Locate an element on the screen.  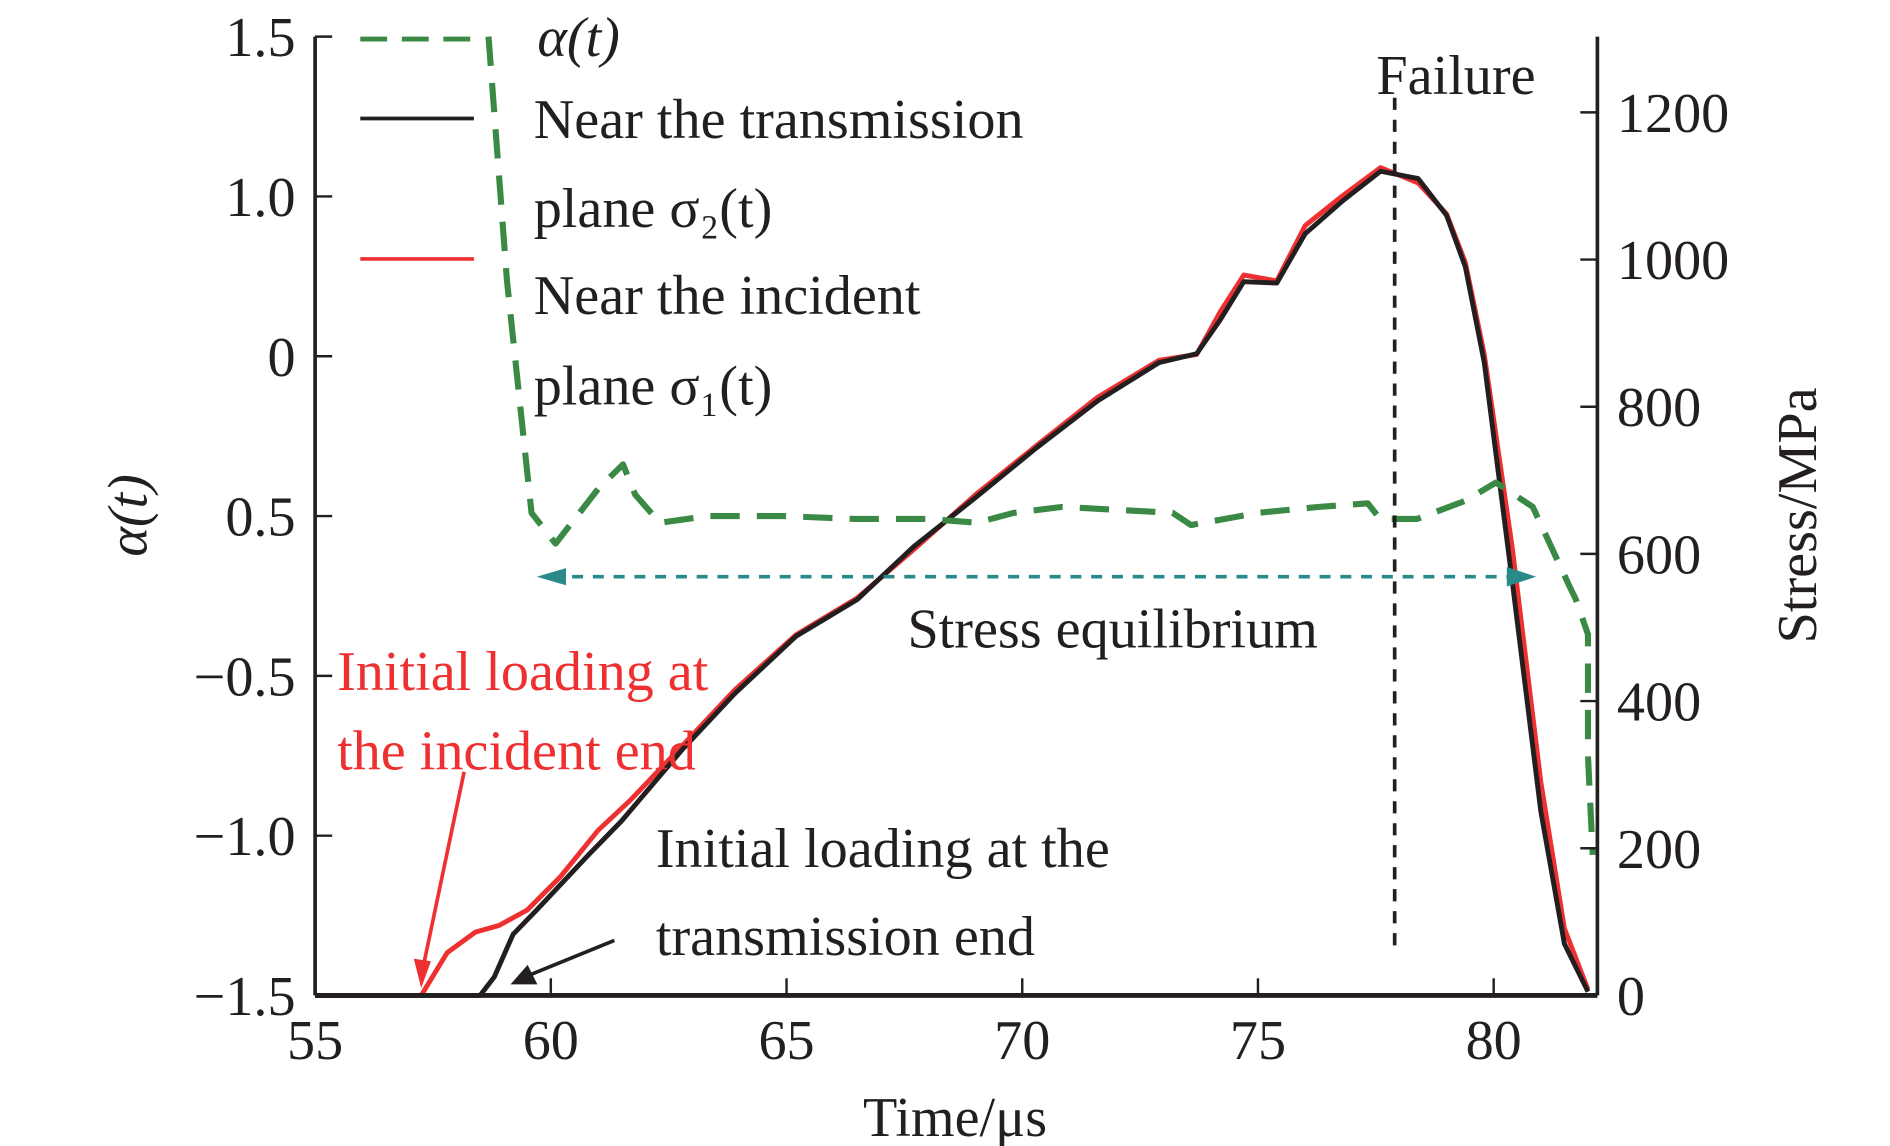
legend-label-transmission-1: Near the transmission is located at coordinates (779, 120).